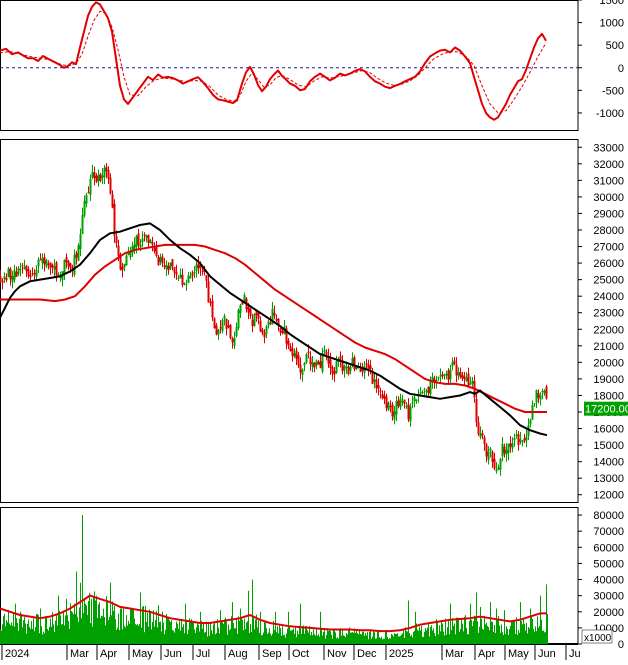 This screenshot has height=665, width=628. Describe the element at coordinates (608, 380) in the screenshot. I see `price-axis-tick-label: 19000` at that location.